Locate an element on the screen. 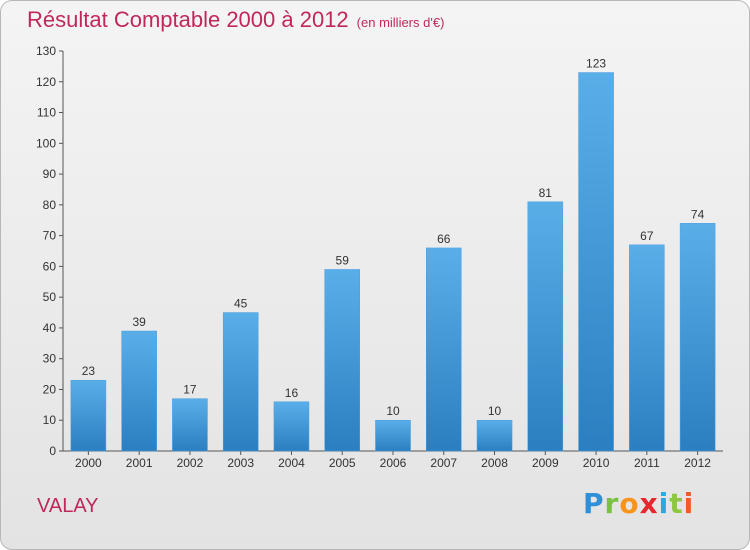 This screenshot has width=750, height=550. x-tick-label: 2009 is located at coordinates (545, 463).